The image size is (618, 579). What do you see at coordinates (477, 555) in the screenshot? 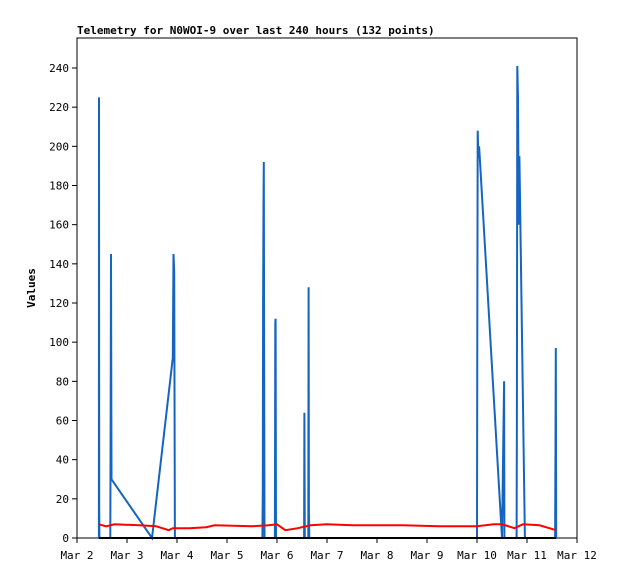
I see `x-tick-label: Mar 10` at bounding box center [477, 555].